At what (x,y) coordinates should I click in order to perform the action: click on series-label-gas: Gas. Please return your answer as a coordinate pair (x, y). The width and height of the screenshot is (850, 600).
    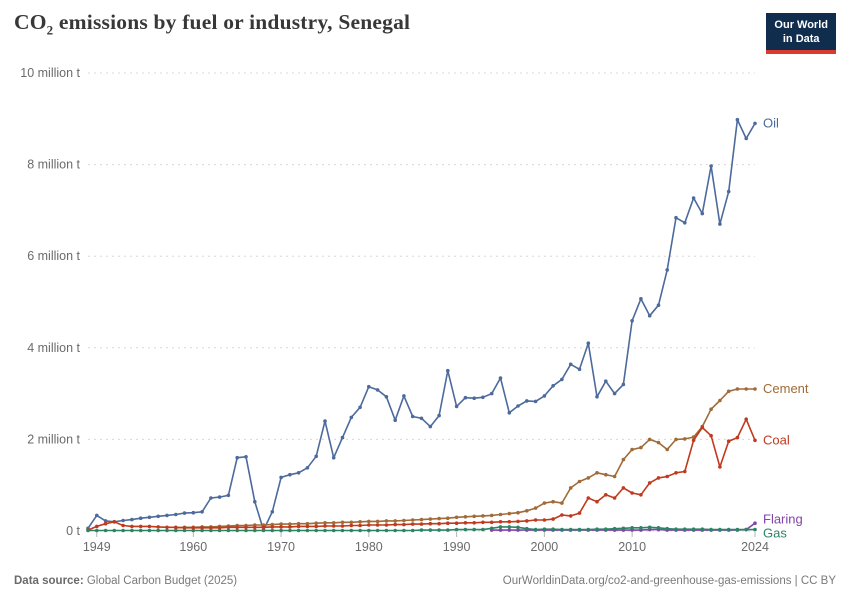
    Looking at the image, I should click on (775, 532).